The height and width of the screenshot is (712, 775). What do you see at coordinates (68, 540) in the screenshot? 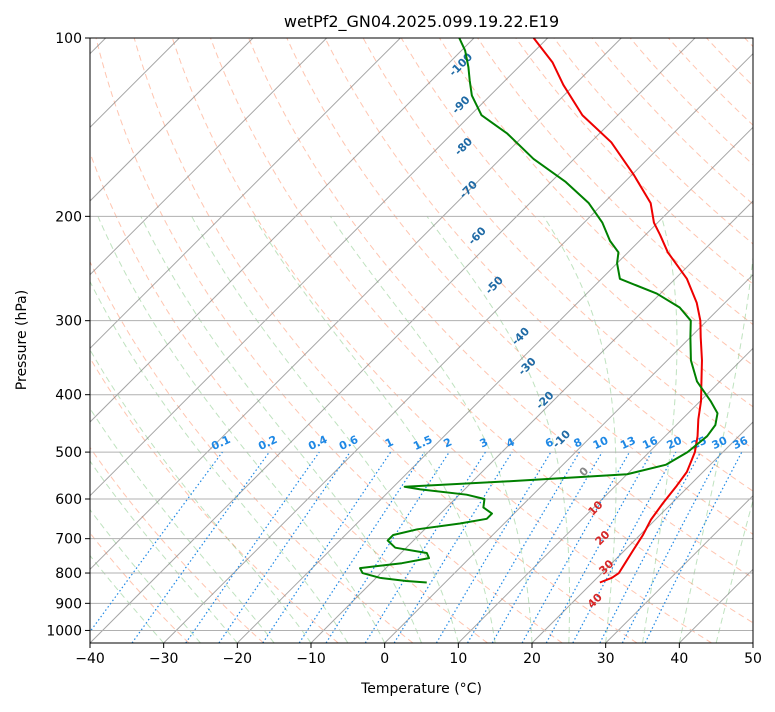
I see `y-tick-label: 700` at bounding box center [68, 540].